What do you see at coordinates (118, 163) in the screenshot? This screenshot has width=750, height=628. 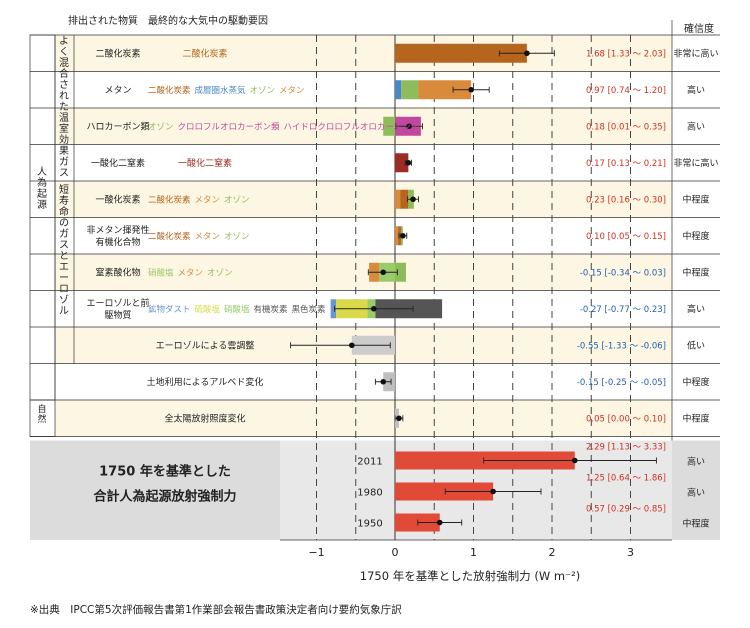 I see `substance-label: 一酸化二窒素` at bounding box center [118, 163].